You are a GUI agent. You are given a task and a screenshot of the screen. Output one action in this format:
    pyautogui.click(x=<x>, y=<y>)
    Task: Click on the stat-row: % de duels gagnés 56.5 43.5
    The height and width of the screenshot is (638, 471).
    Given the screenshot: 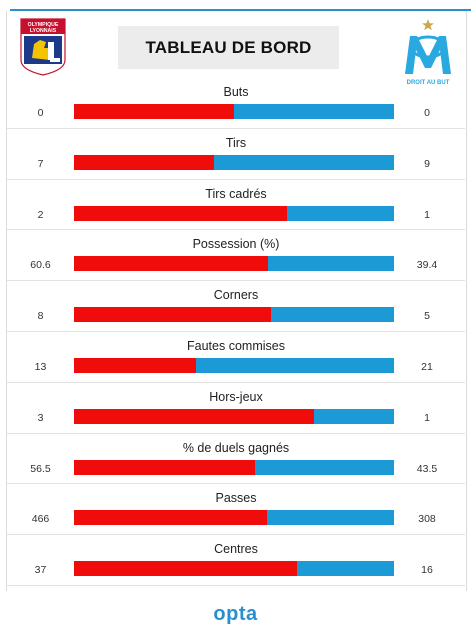 What is the action you would take?
    pyautogui.click(x=236, y=459)
    